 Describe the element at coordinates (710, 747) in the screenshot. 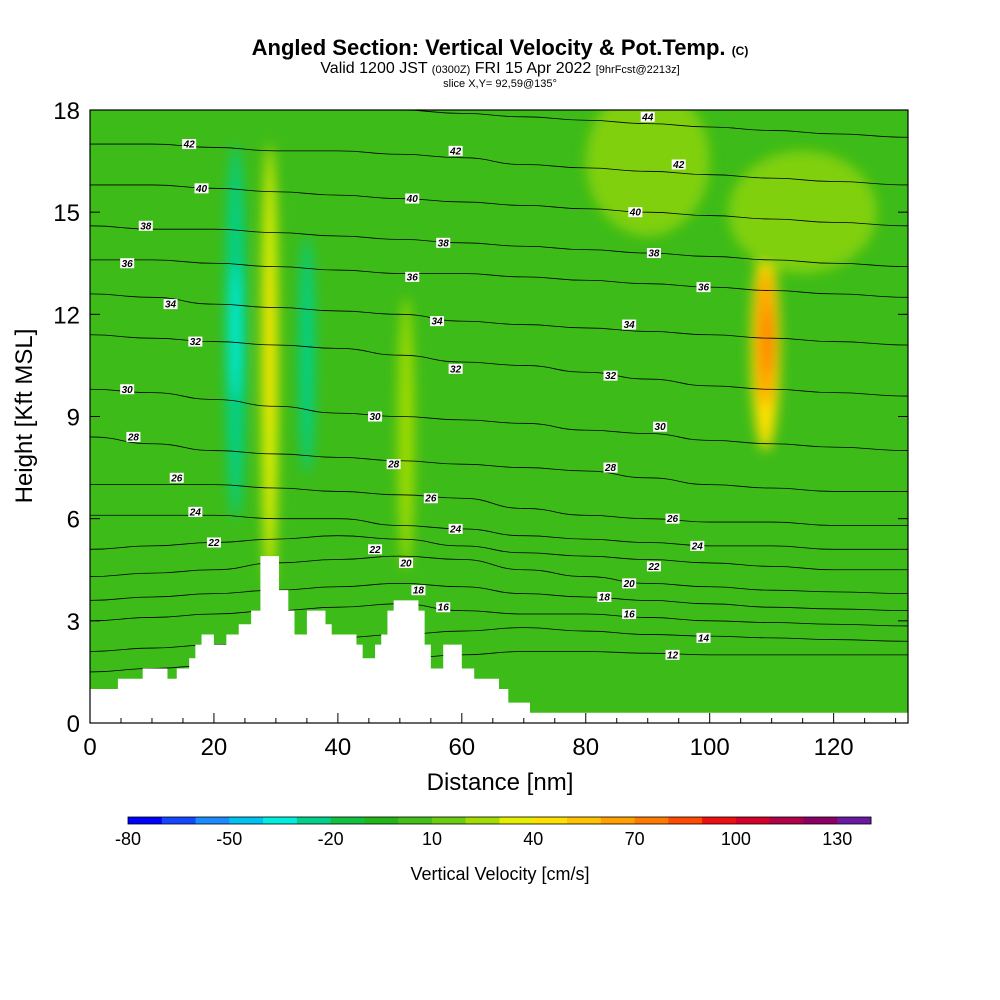

I see `x-tick-label: 100` at that location.